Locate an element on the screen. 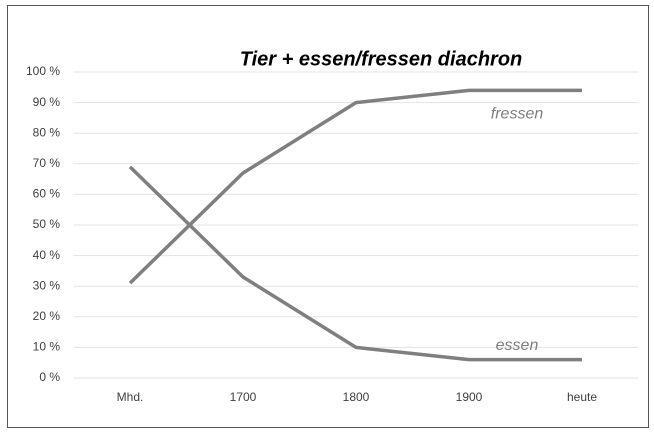 Image resolution: width=654 pixels, height=434 pixels. y-tick-label: 80 % is located at coordinates (47, 132).